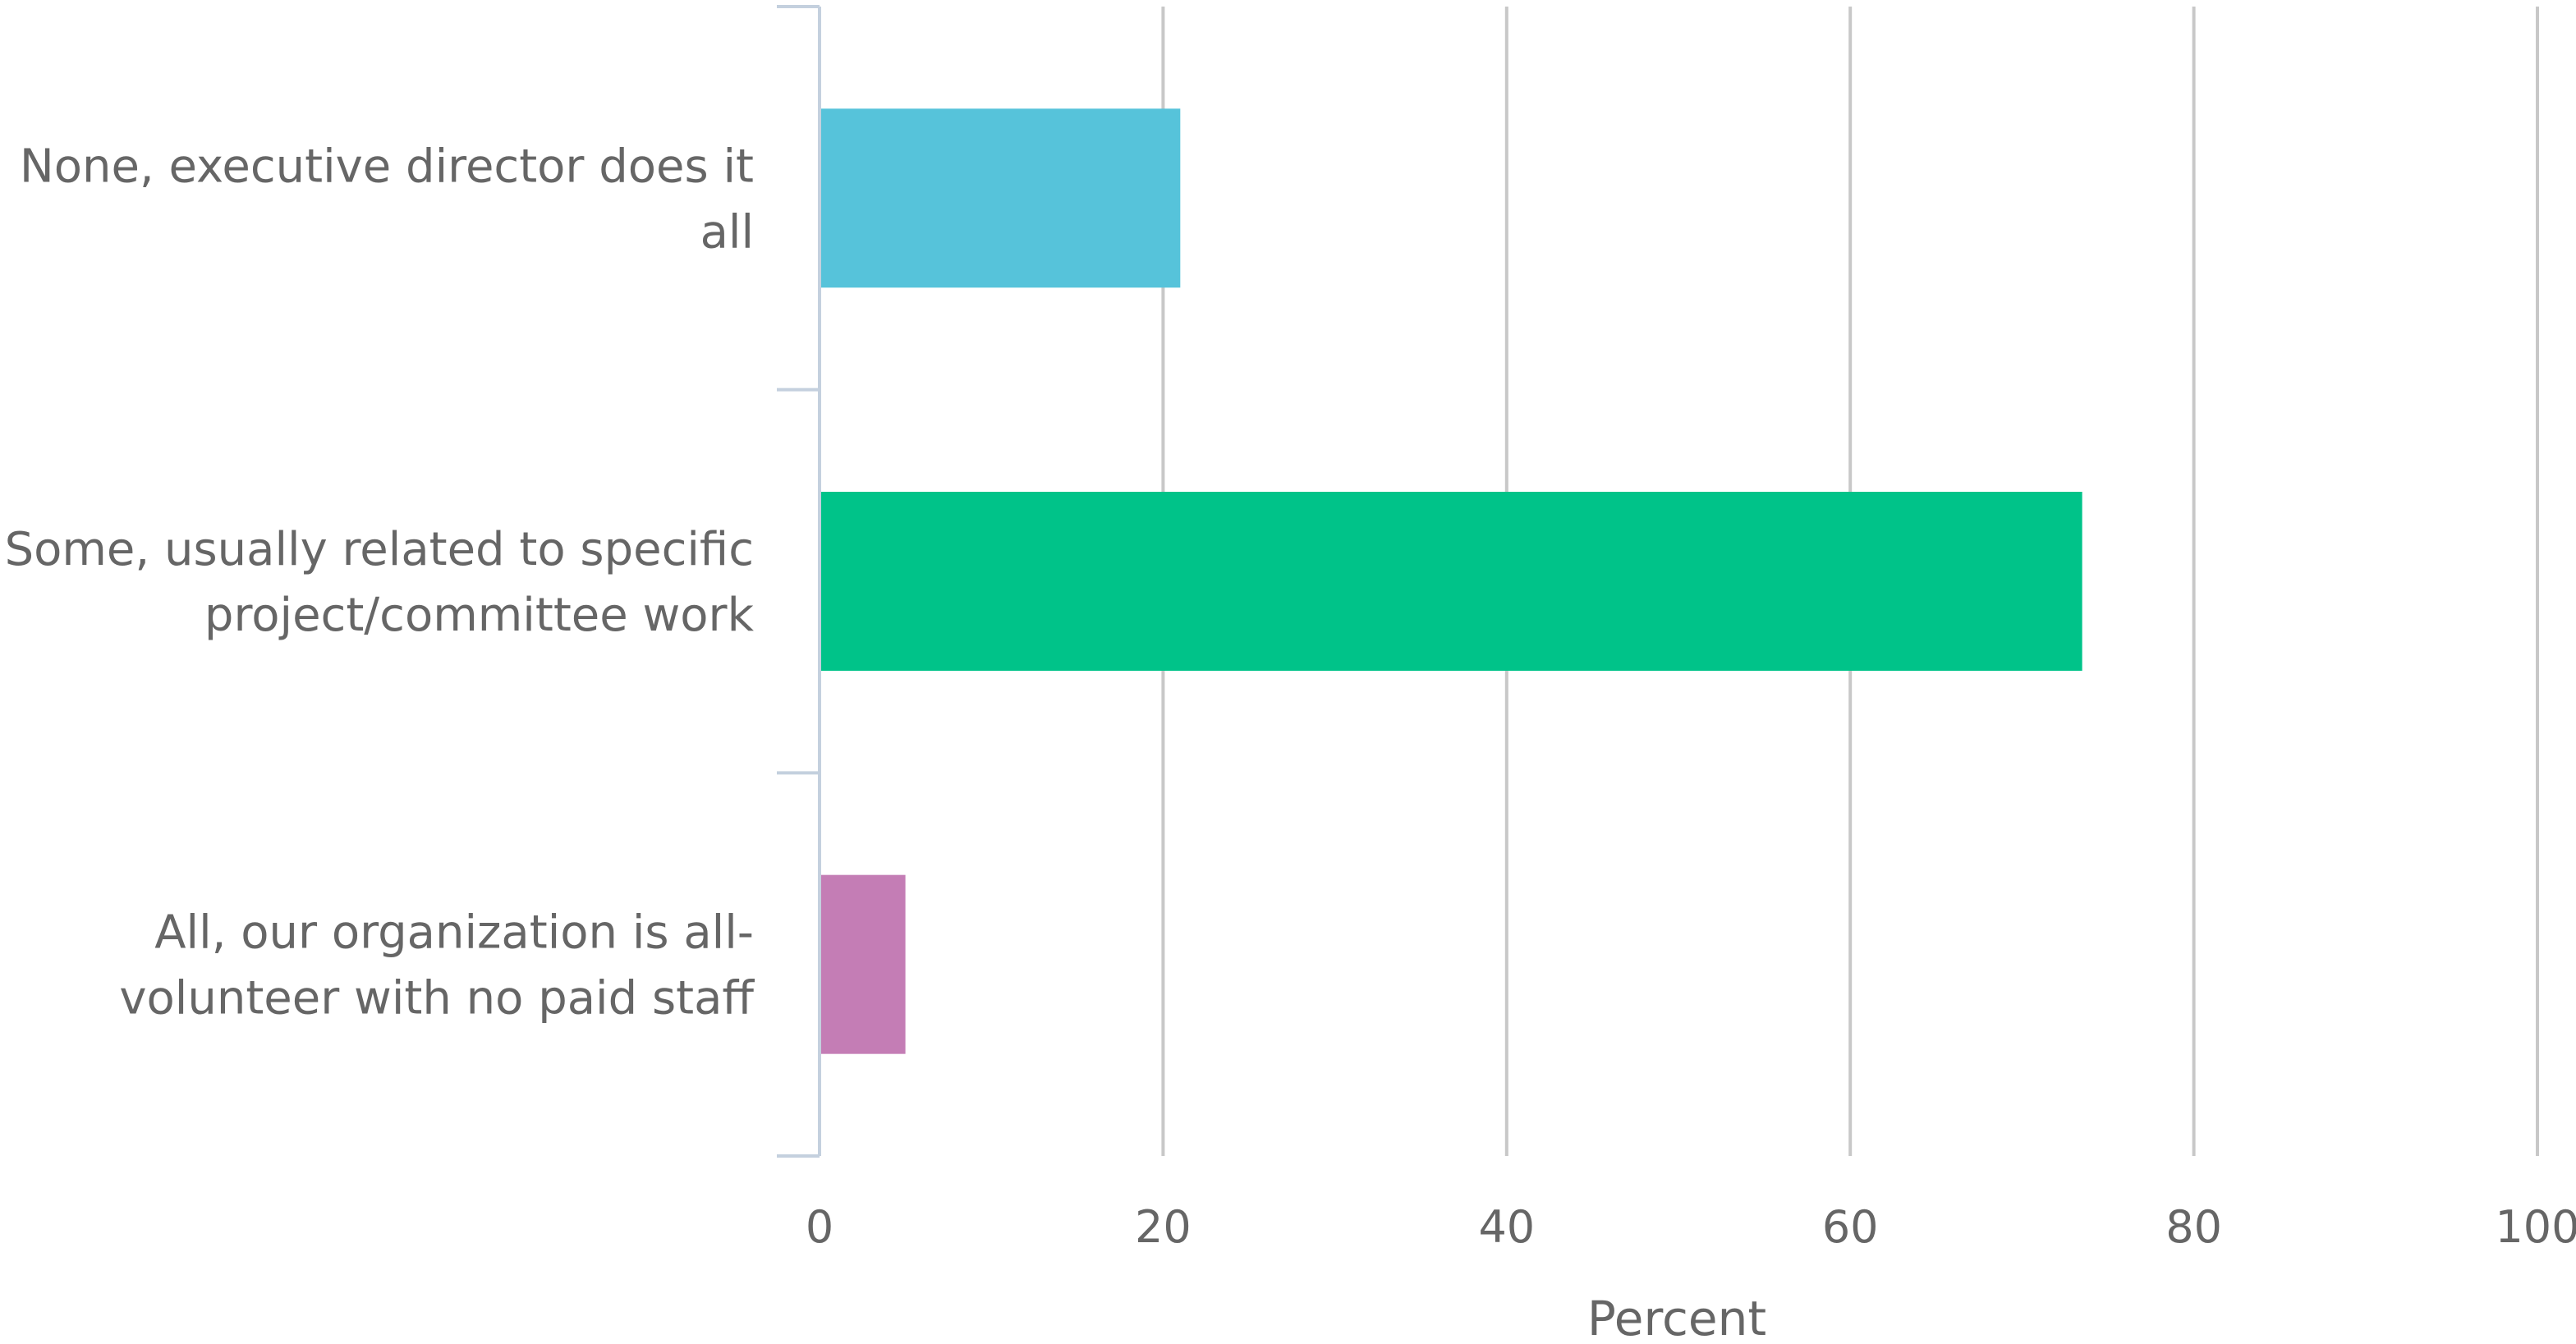  What do you see at coordinates (479, 615) in the screenshot?
I see `category-label: project/committee work` at bounding box center [479, 615].